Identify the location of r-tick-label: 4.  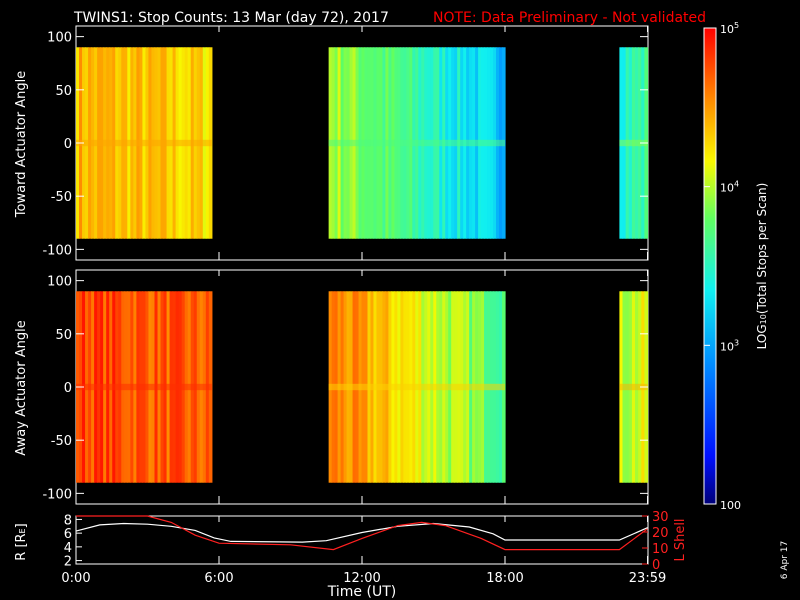
(68, 548).